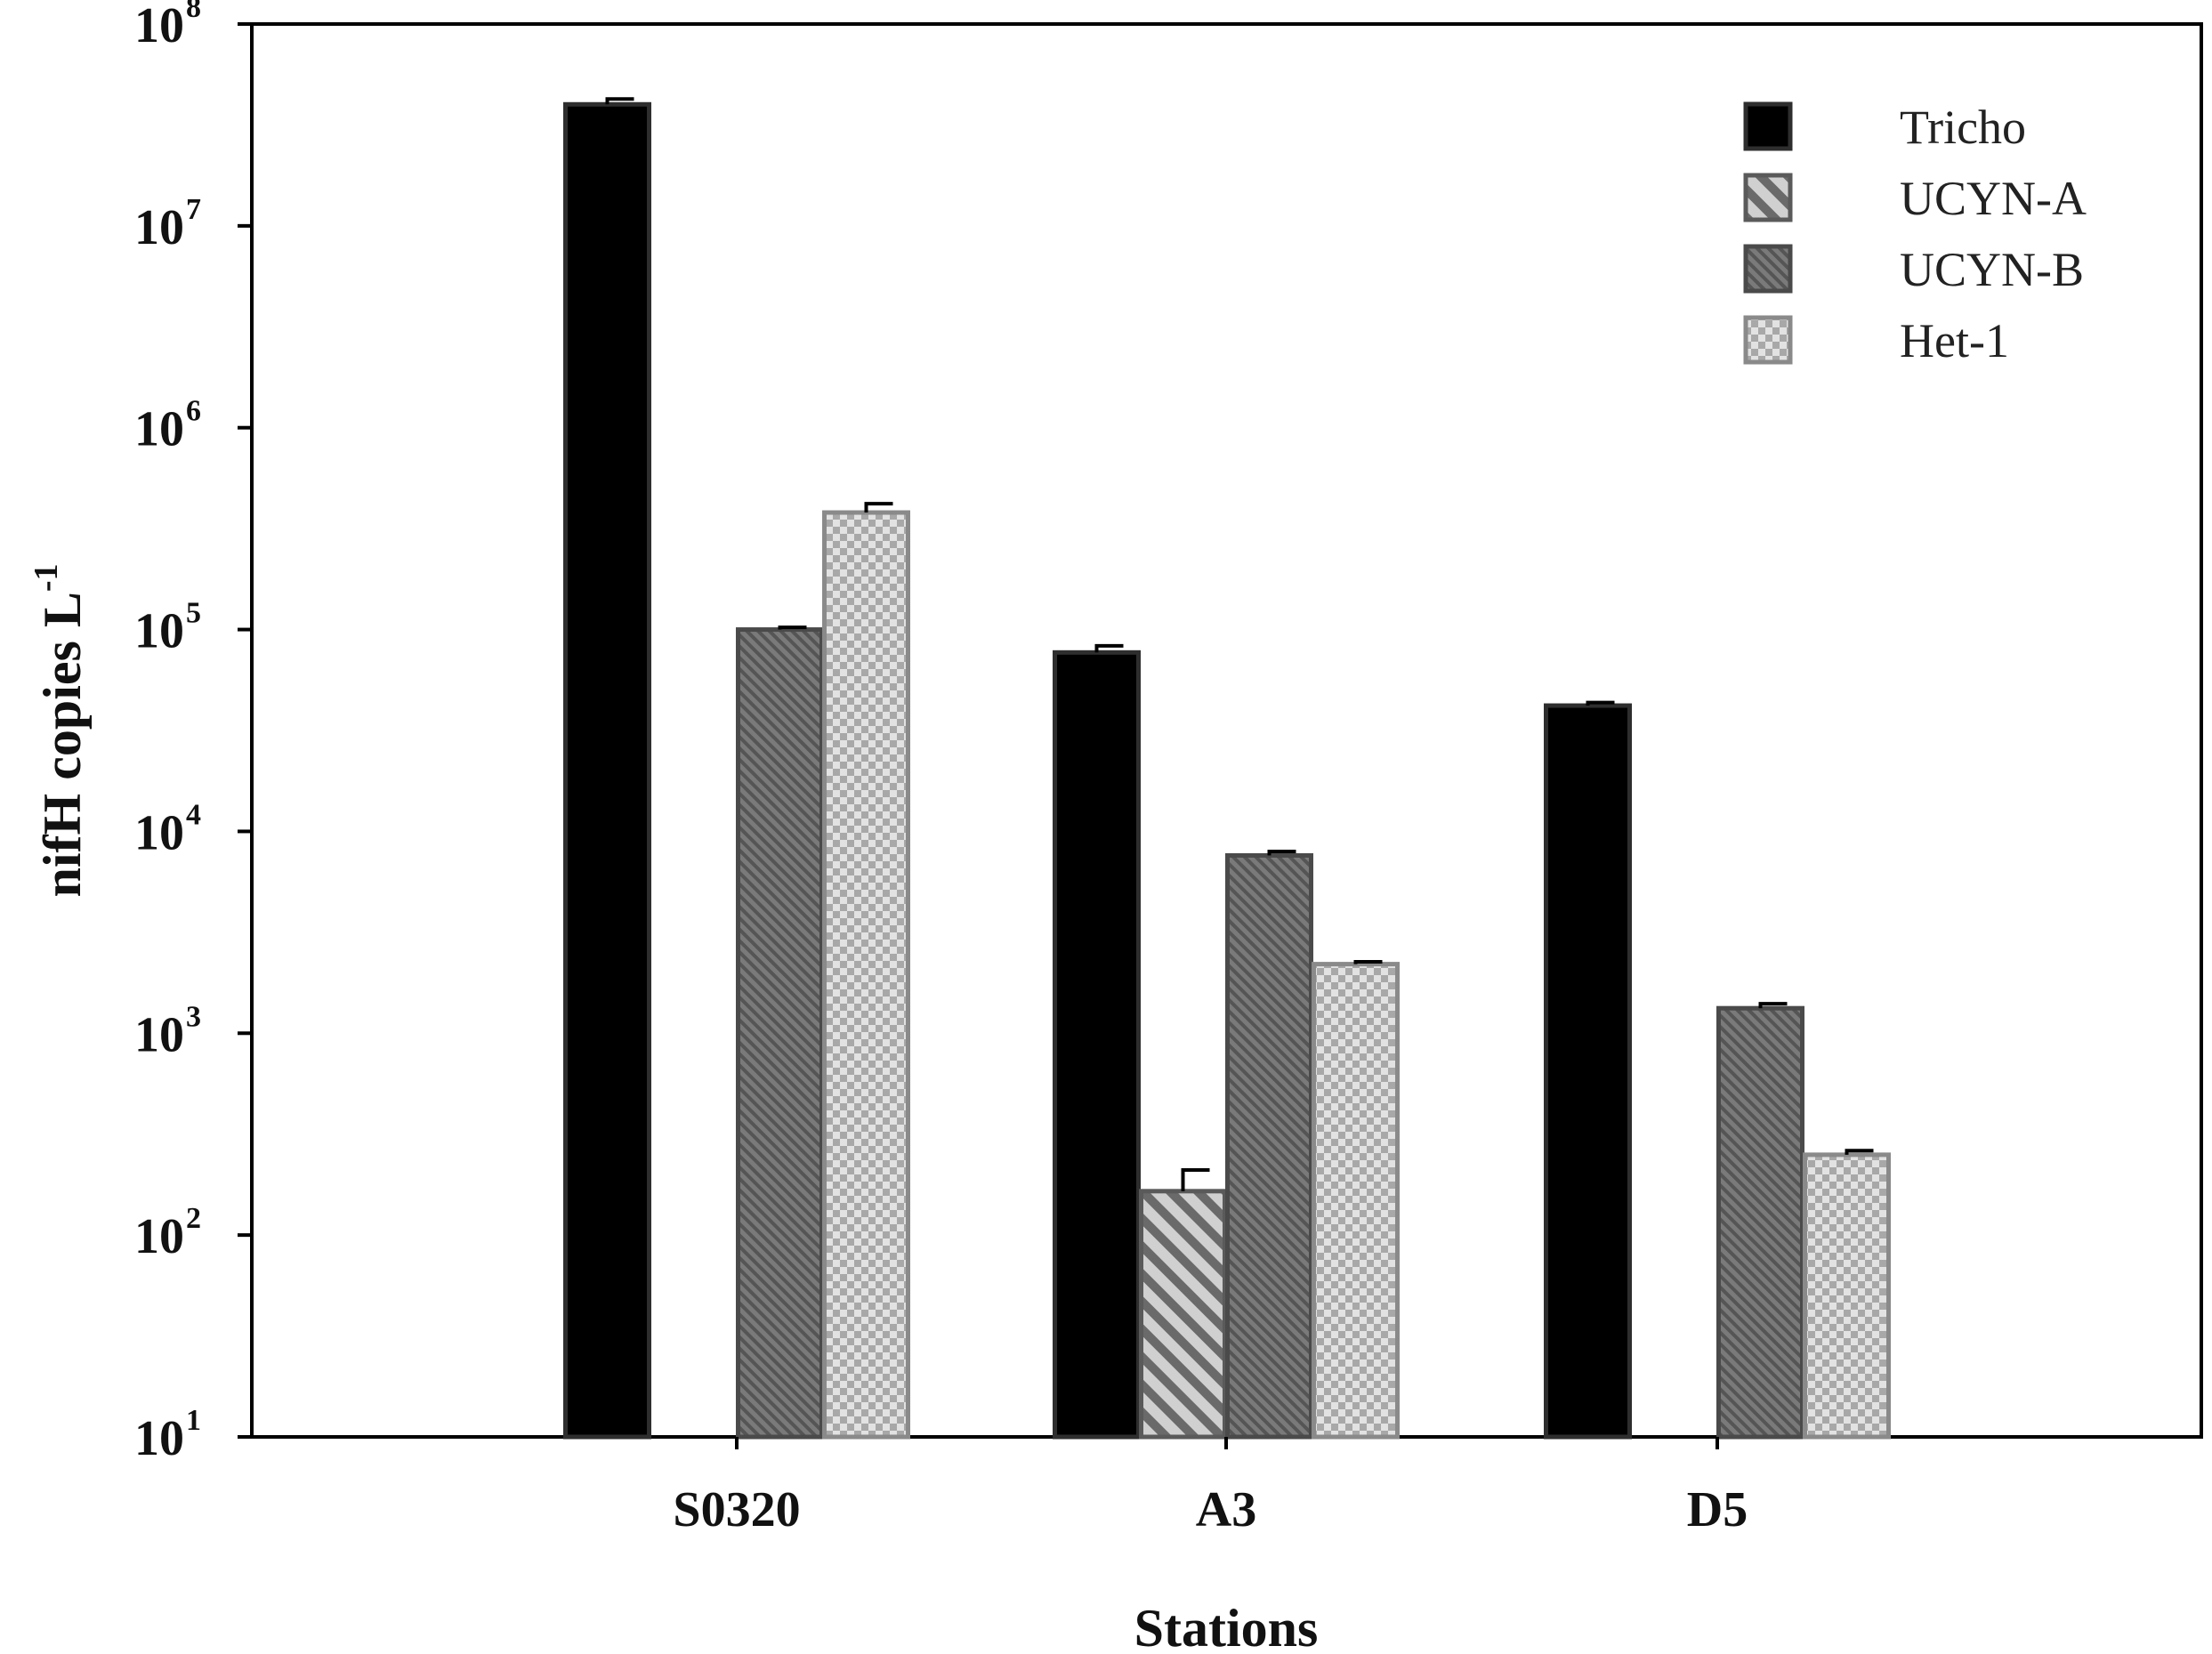  Describe the element at coordinates (1269, 1146) in the screenshot. I see `bar-UCYN-B-A3` at that location.